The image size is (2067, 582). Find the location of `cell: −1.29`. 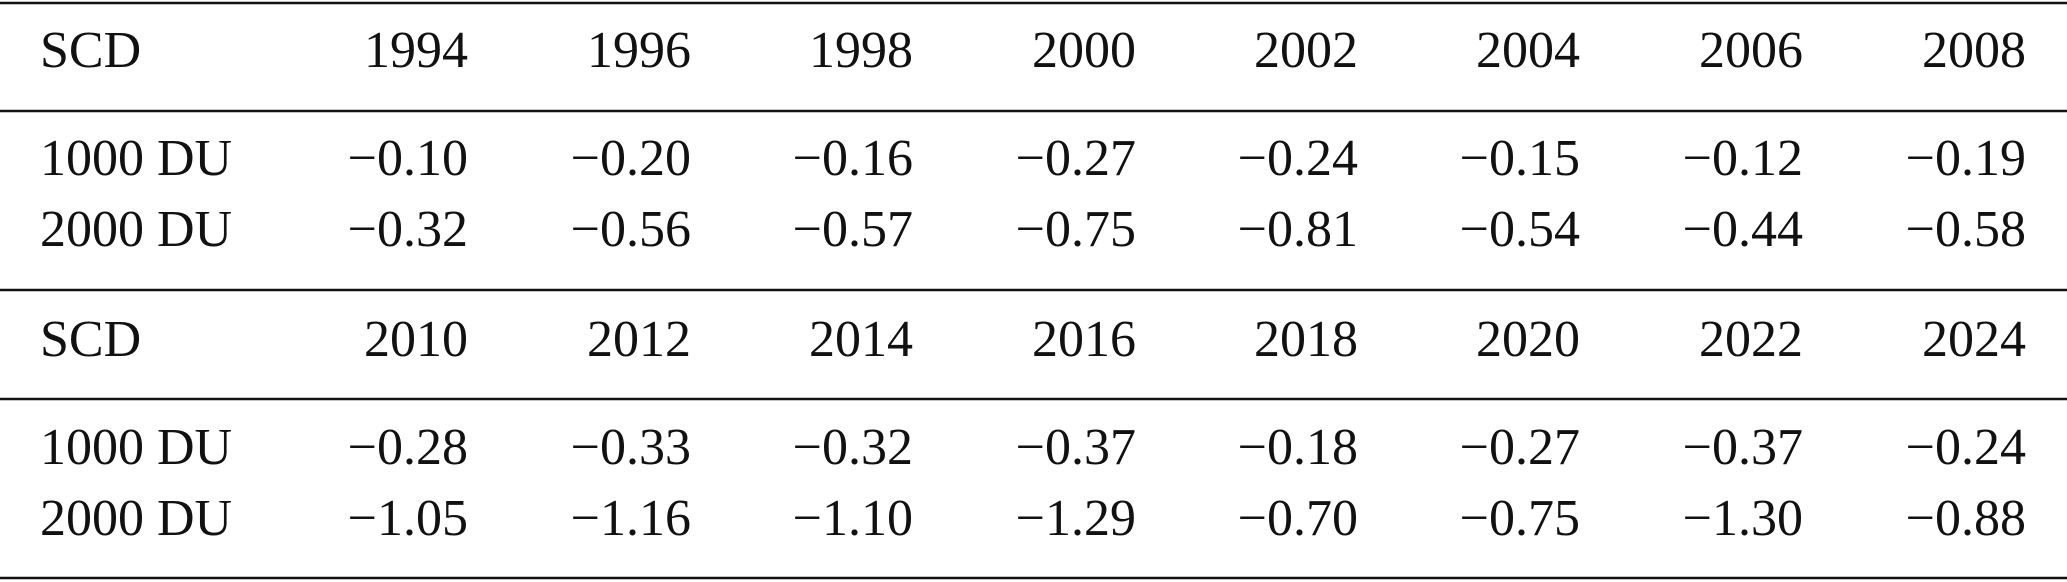

cell: −1.29 is located at coordinates (1076, 518).